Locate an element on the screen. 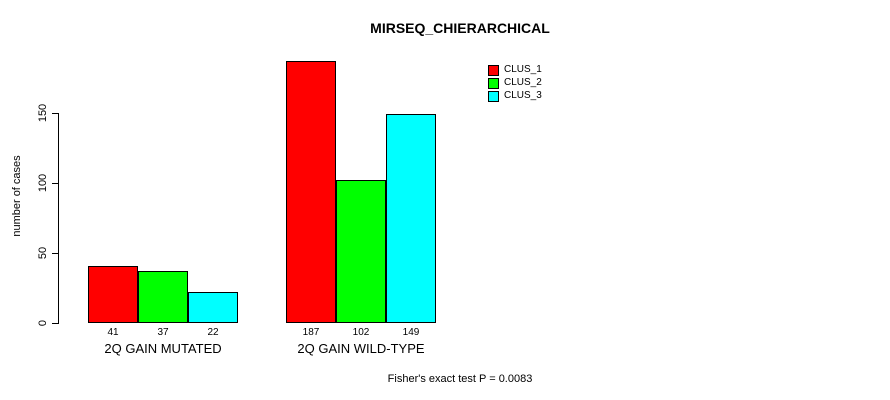 The width and height of the screenshot is (890, 400). bar-value-label: 149 is located at coordinates (411, 332).